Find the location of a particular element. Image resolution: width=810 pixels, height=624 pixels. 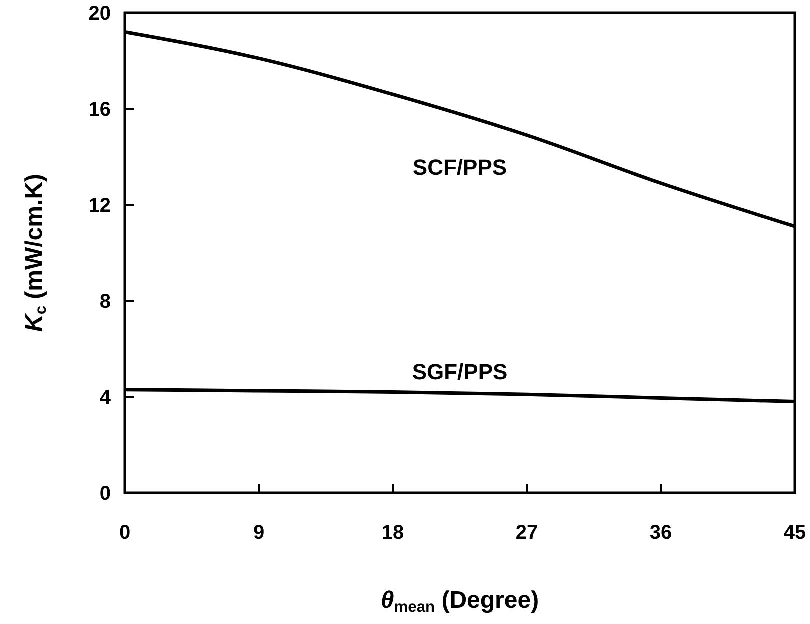

y-tick-label: 4 is located at coordinates (106, 398).